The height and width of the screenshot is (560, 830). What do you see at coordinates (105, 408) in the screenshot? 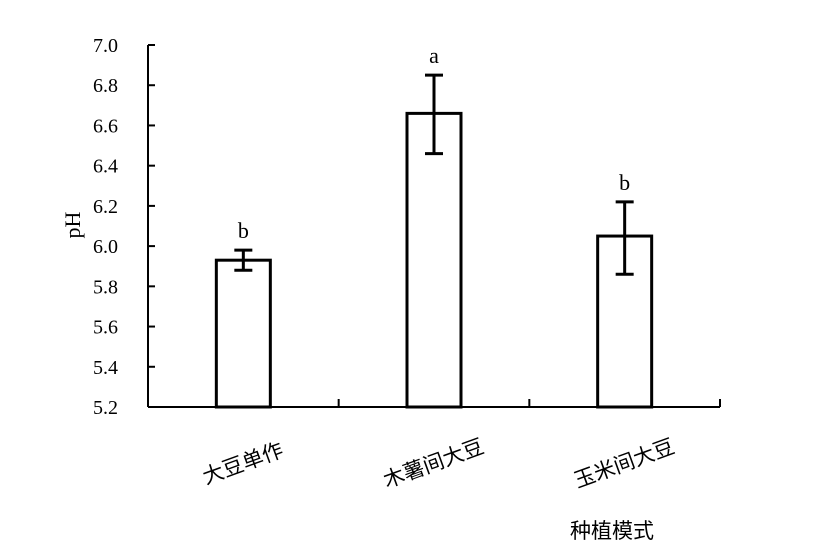
I see `y-tick-label: 5.2` at bounding box center [105, 408].